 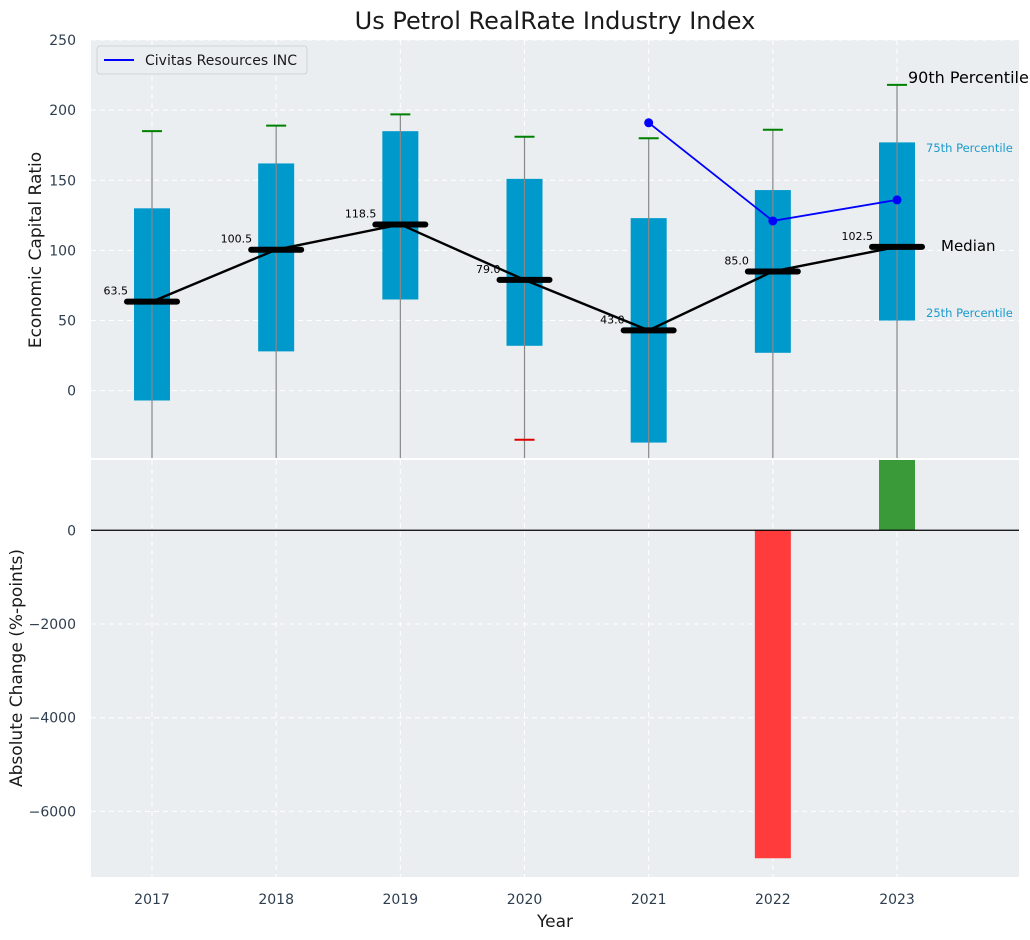 What do you see at coordinates (649, 123) in the screenshot?
I see `company-point-2021` at bounding box center [649, 123].